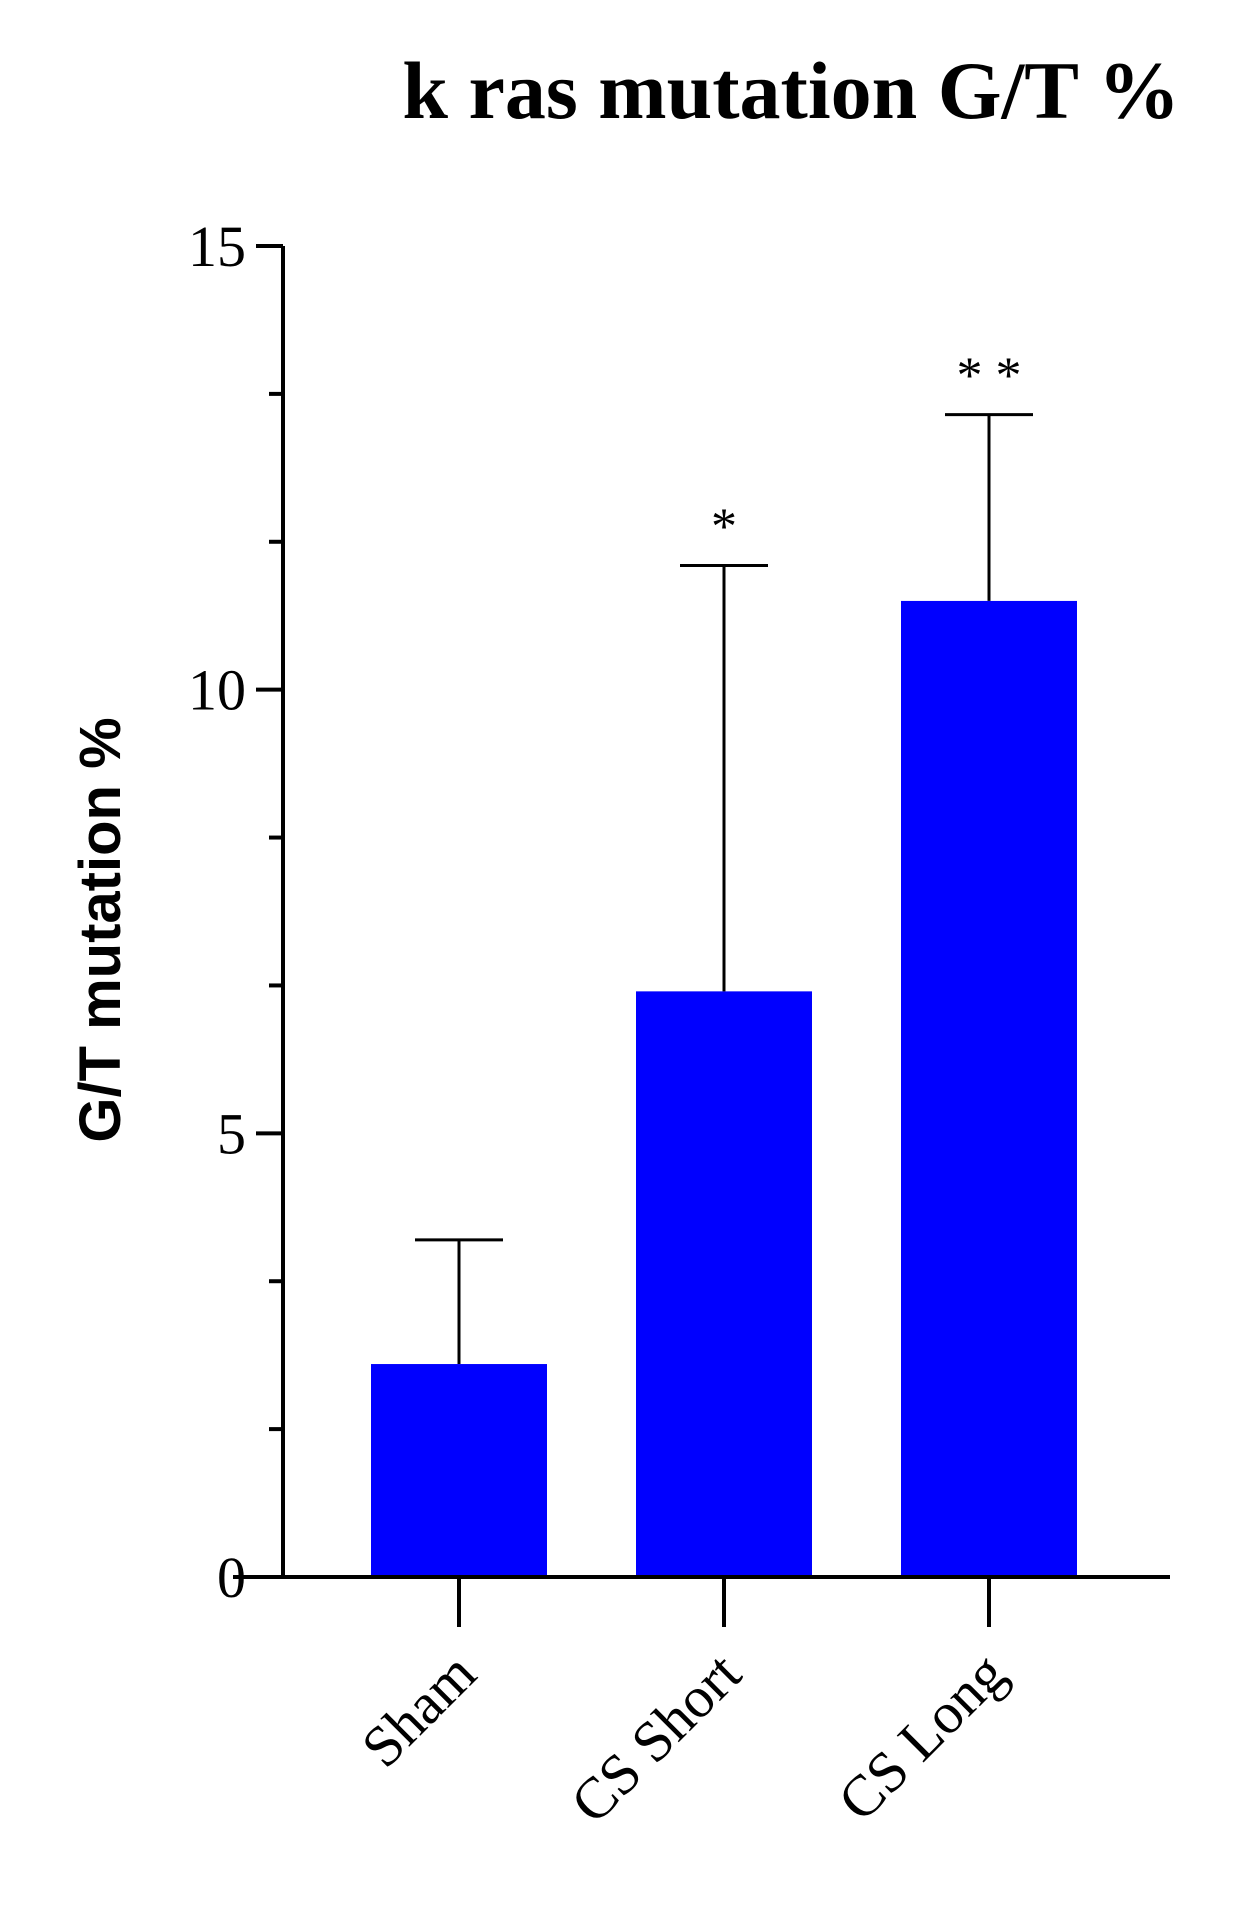 Image resolution: width=1236 pixels, height=1925 pixels. I want to click on x-axis: Sham CS Short CS Long, so click(701, 1705).